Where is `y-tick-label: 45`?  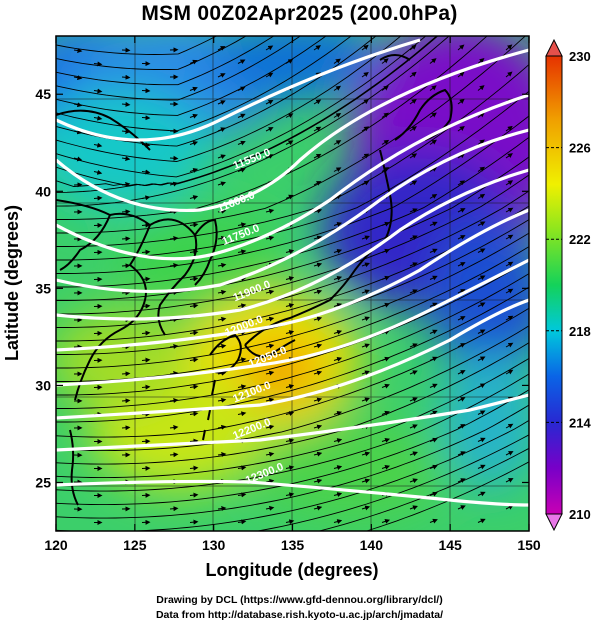 y-tick-label: 45 is located at coordinates (43, 94).